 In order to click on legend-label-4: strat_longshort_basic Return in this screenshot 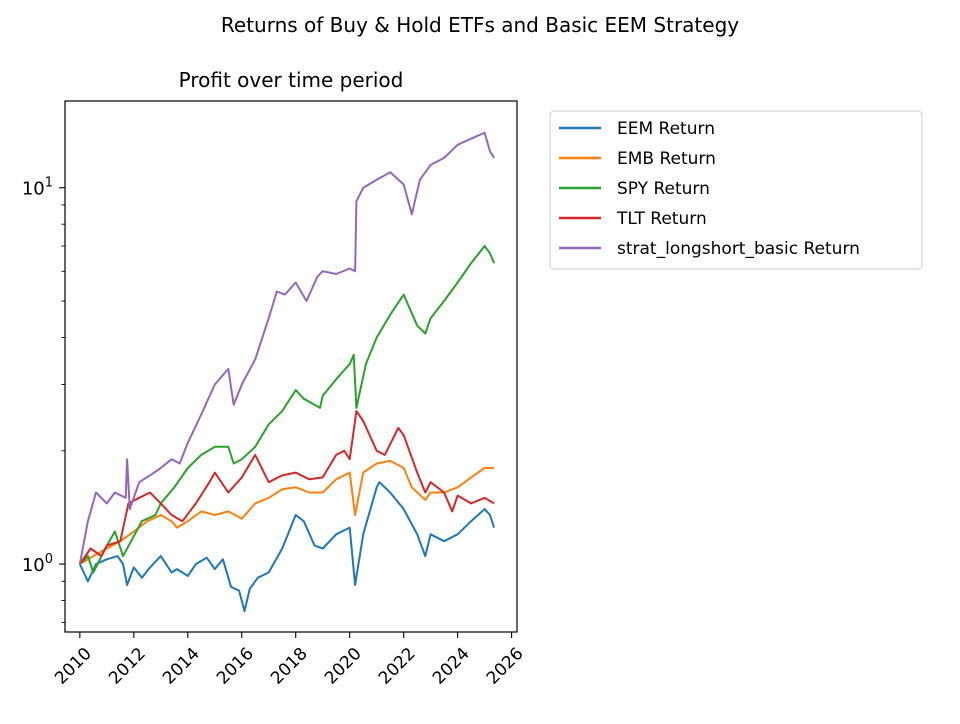, I will do `click(738, 249)`.